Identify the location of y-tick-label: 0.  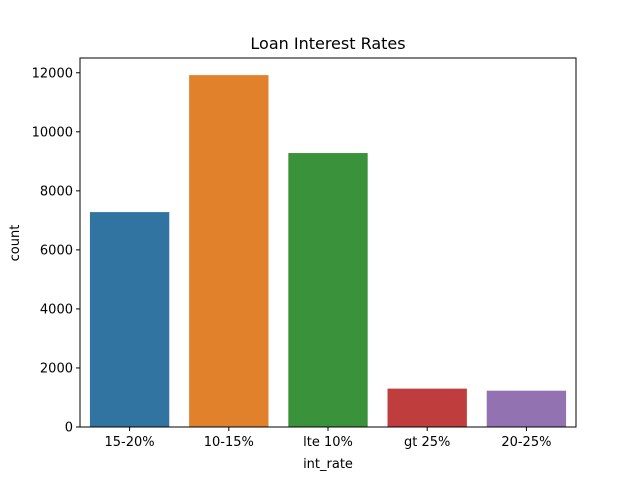
(69, 428).